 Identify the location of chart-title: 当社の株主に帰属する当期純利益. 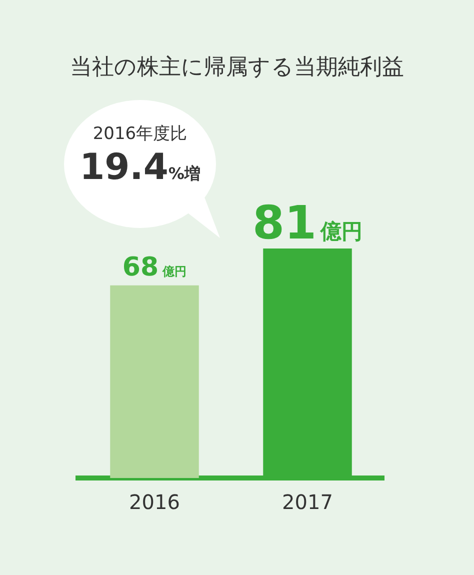
(237, 68).